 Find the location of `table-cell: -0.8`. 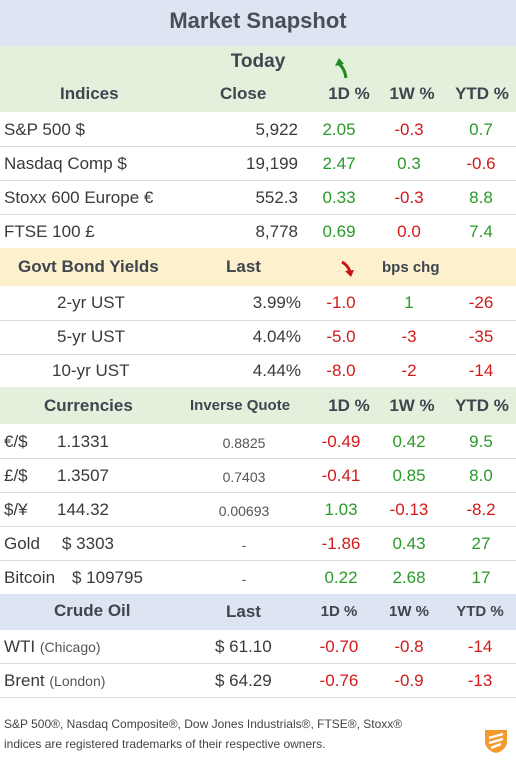

table-cell: -0.8 is located at coordinates (409, 646).